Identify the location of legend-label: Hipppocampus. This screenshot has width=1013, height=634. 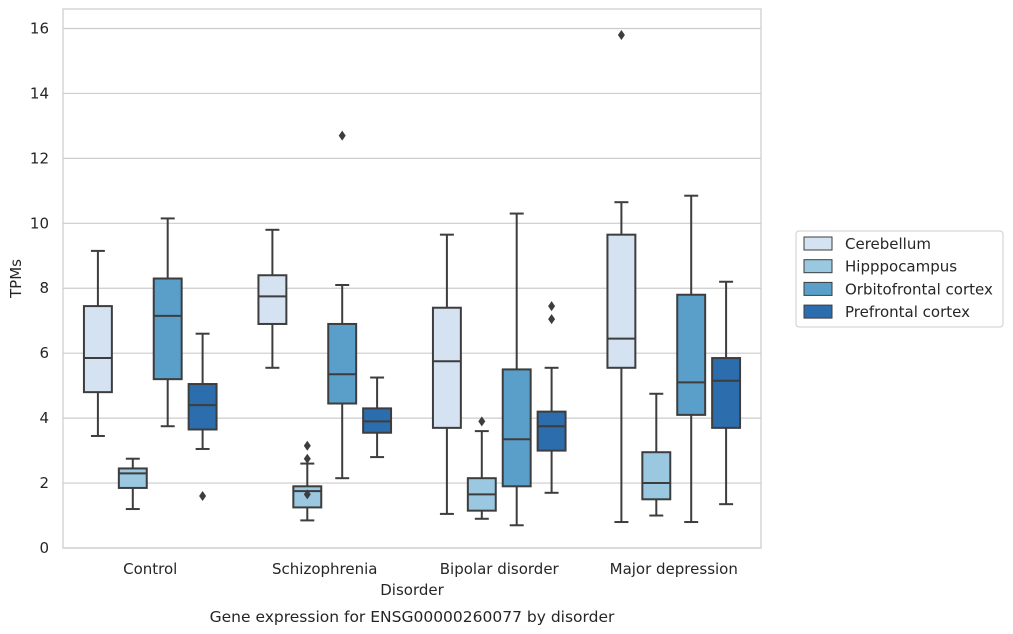
(901, 267).